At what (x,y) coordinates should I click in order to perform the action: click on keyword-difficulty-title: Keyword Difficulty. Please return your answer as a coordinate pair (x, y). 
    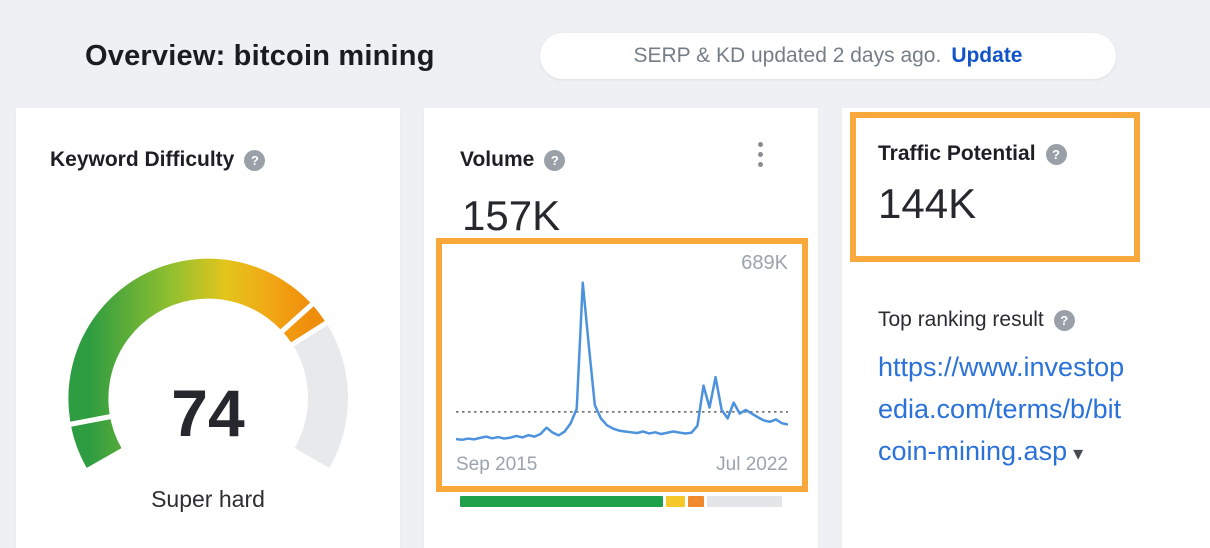
    Looking at the image, I should click on (142, 159).